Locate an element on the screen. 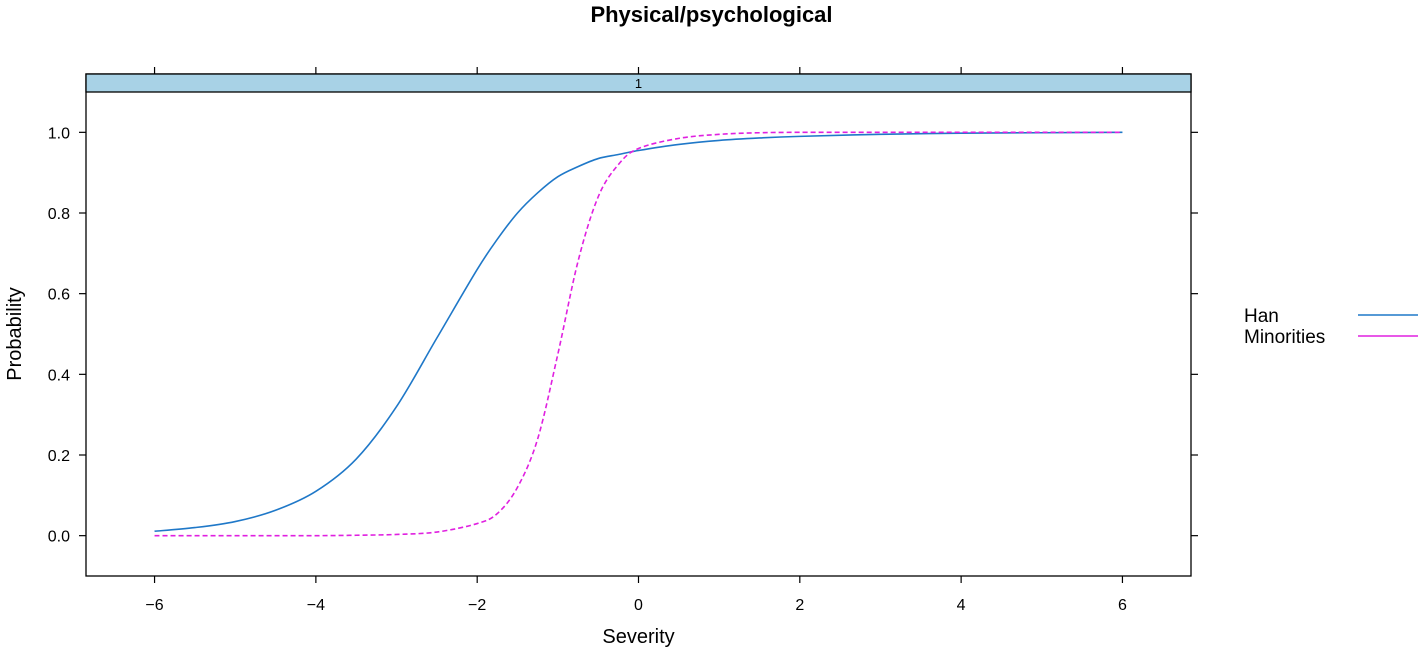 This screenshot has width=1423, height=654. x-tick-label: −2 is located at coordinates (477, 605).